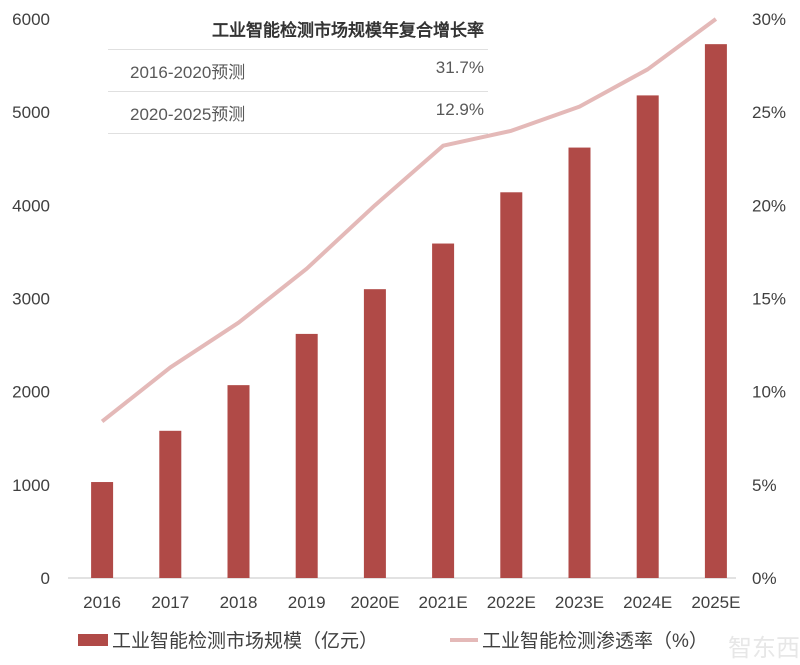  What do you see at coordinates (31, 299) in the screenshot?
I see `y-left-tick-label: 3000` at bounding box center [31, 299].